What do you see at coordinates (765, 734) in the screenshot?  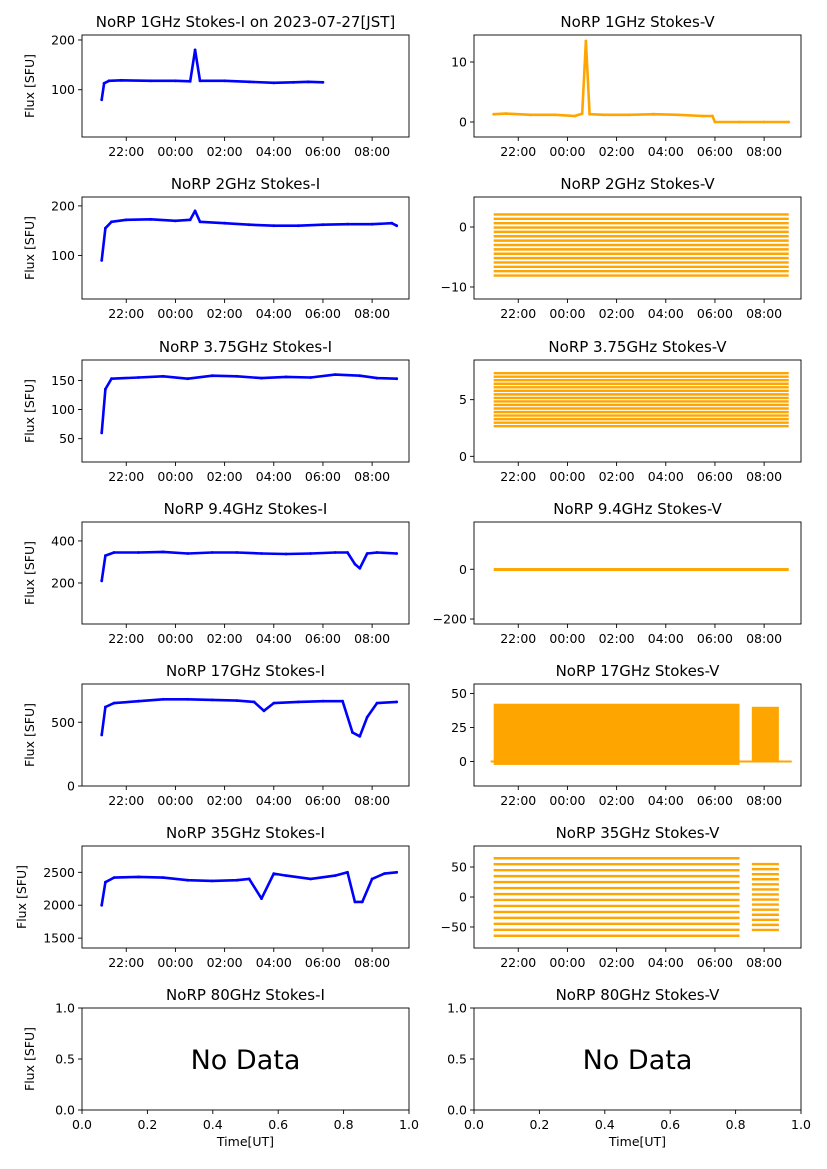 I see `data-band-p5v-b` at bounding box center [765, 734].